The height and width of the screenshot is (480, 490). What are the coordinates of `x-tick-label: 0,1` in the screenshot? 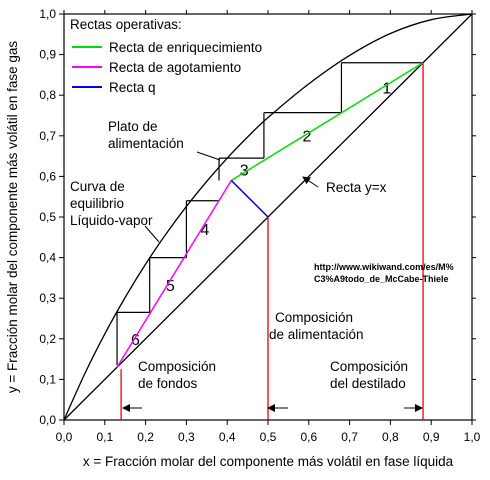 It's located at (104, 437).